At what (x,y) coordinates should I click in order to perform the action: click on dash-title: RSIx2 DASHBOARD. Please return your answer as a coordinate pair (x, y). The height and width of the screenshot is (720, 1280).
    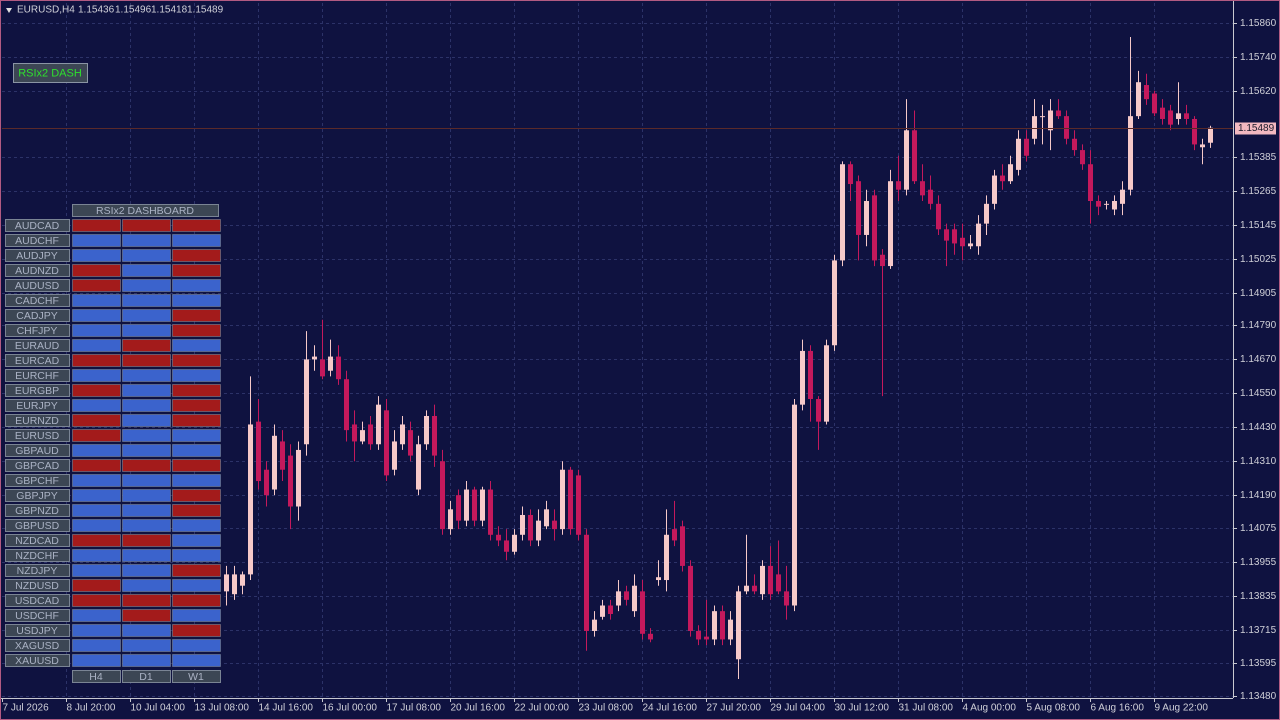
    Looking at the image, I should click on (145, 211).